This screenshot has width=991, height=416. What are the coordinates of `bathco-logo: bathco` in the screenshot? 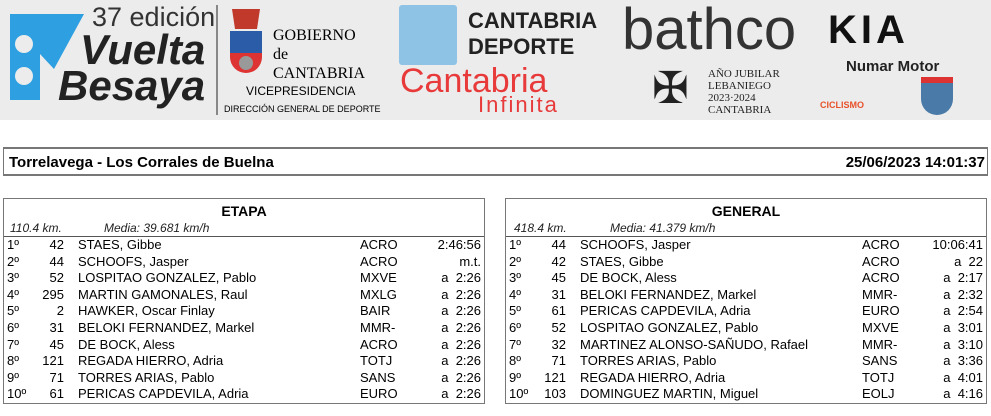 It's located at (709, 31).